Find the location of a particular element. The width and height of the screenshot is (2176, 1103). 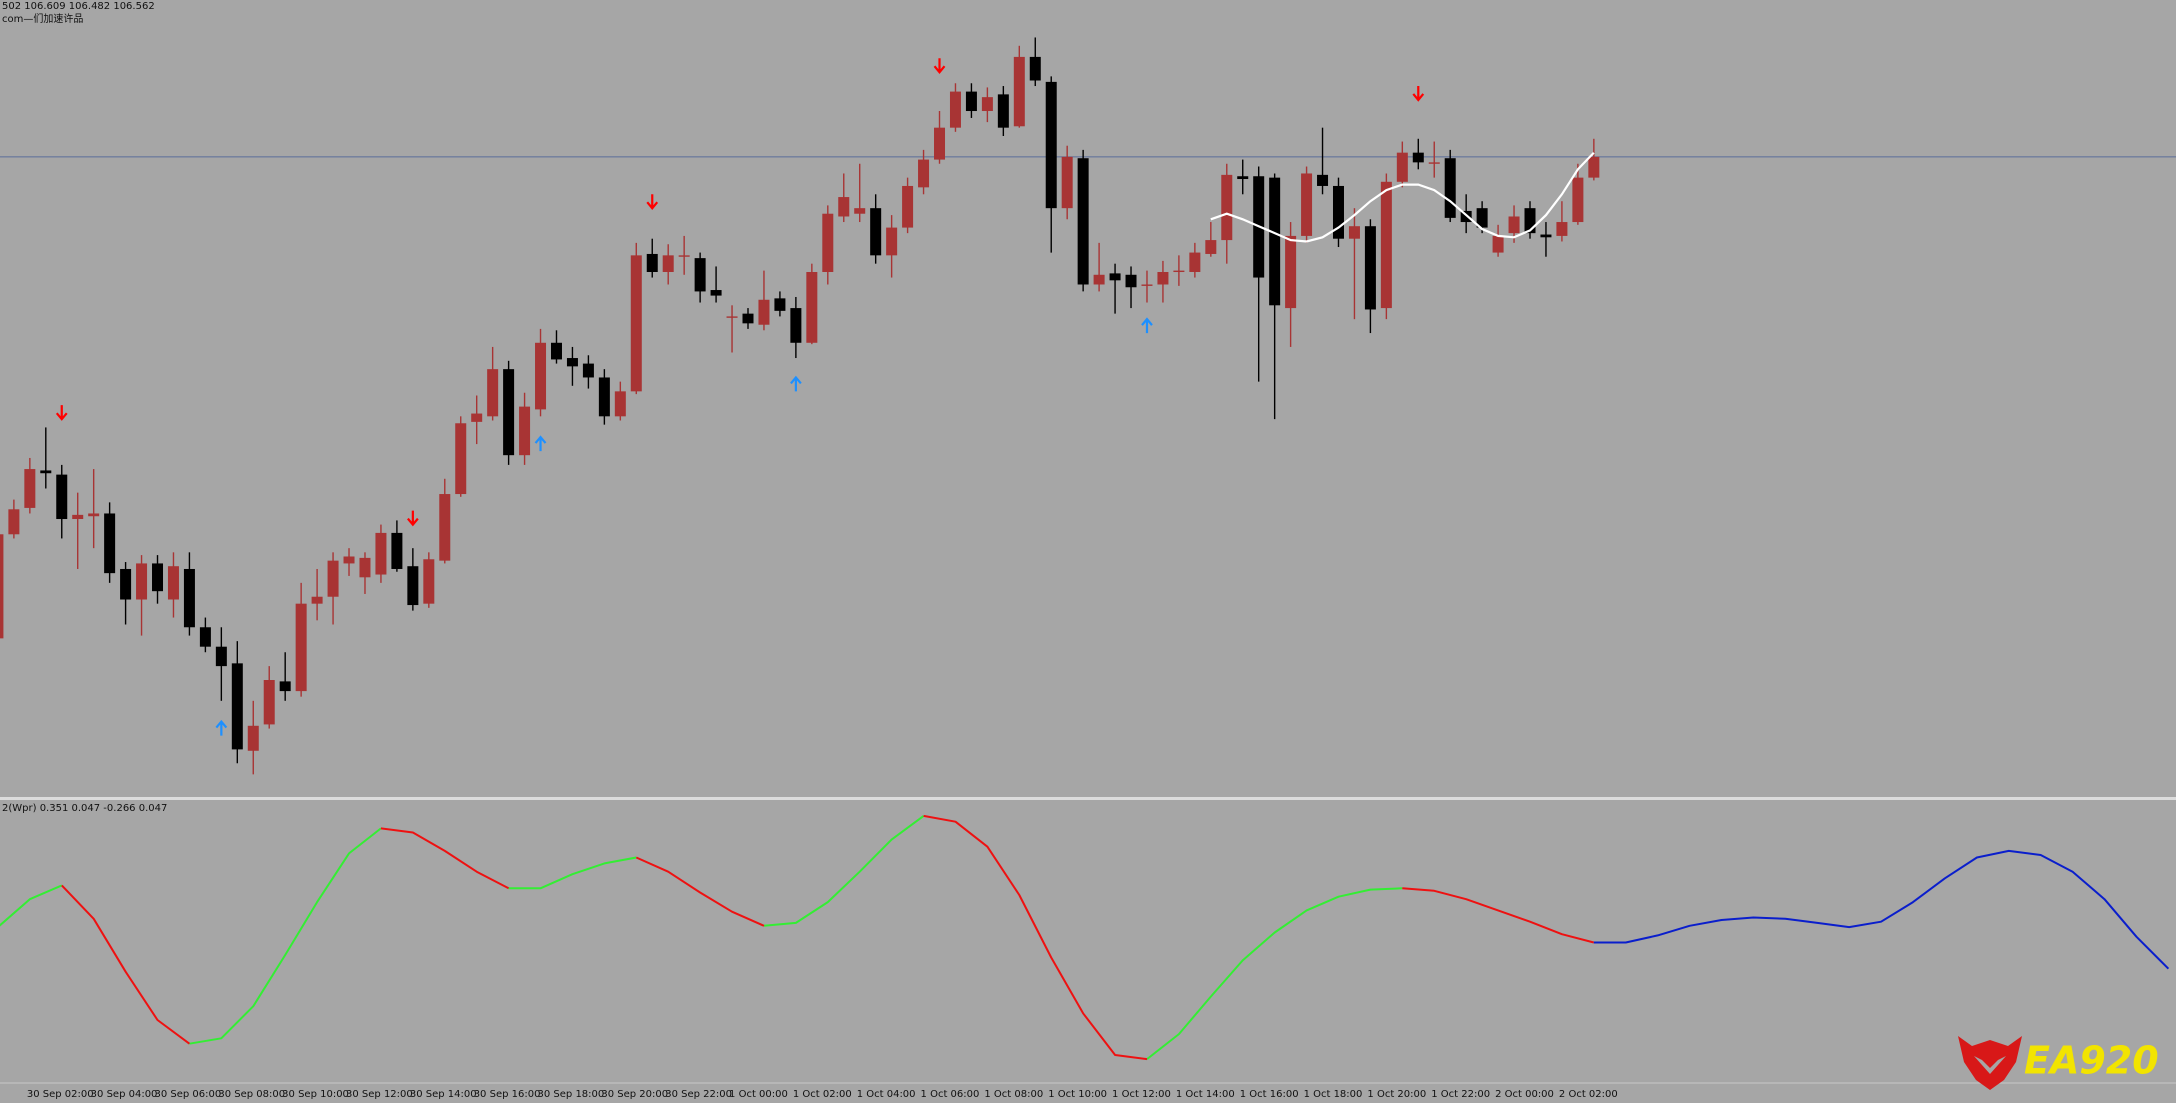

logo: EA920 is located at coordinates (2058, 1063).